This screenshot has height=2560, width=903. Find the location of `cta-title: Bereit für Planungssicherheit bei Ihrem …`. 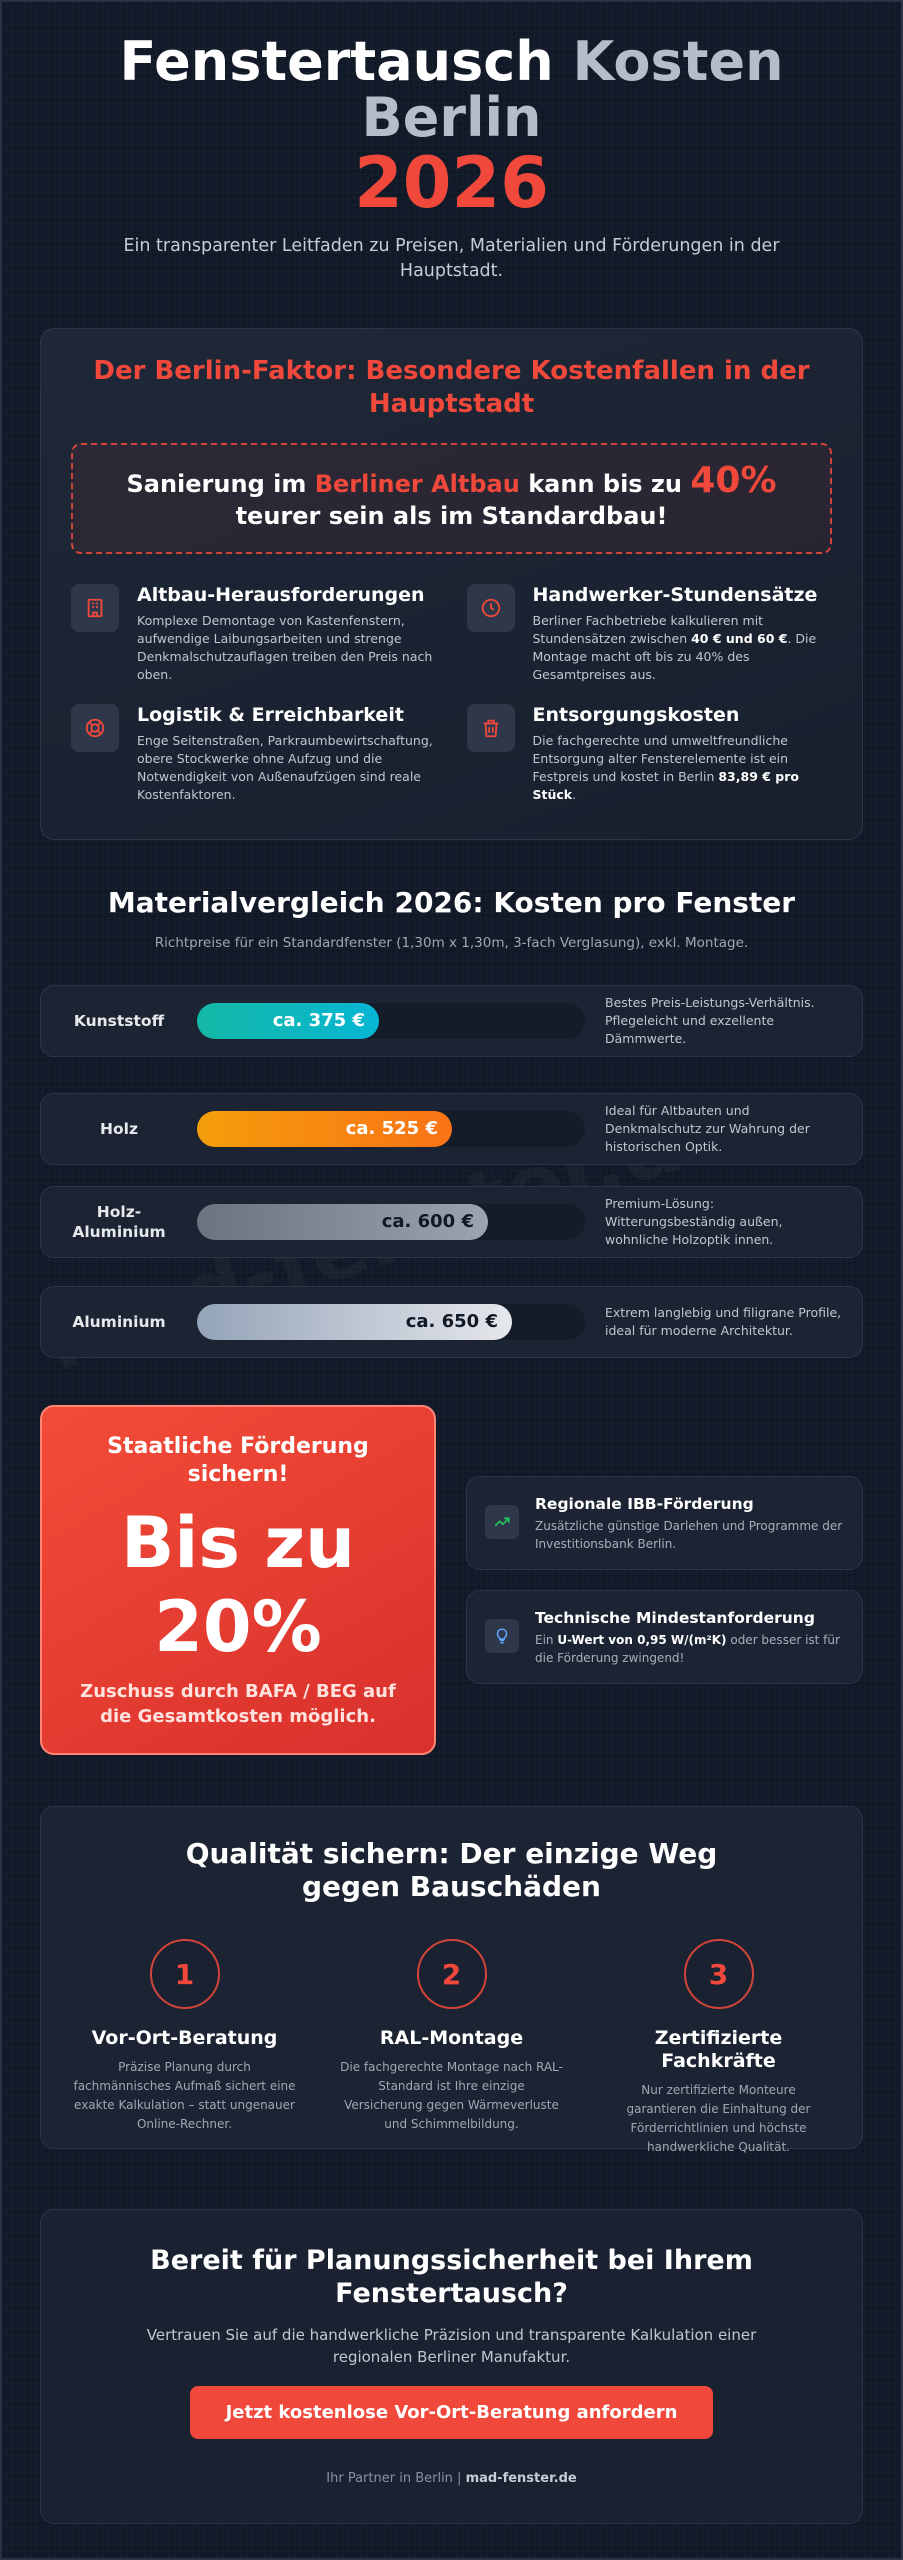

cta-title: Bereit für Planungssicherheit bei Ihrem … is located at coordinates (451, 2277).